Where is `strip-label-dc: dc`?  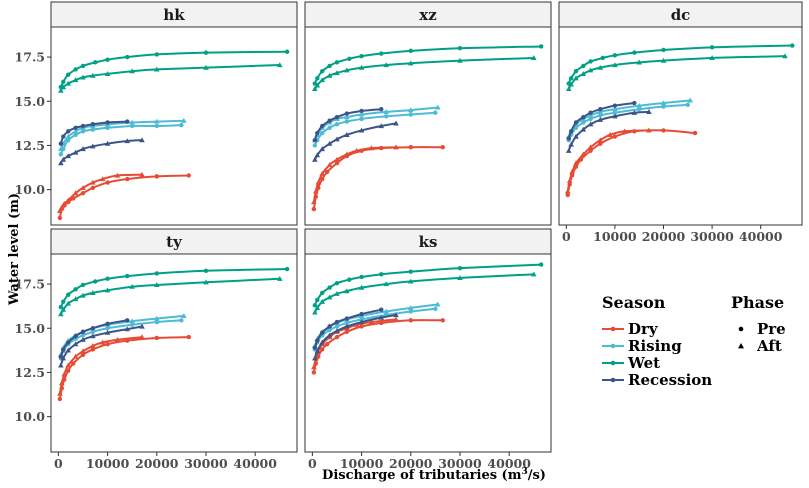
strip-label-dc: dc is located at coordinates (681, 15).